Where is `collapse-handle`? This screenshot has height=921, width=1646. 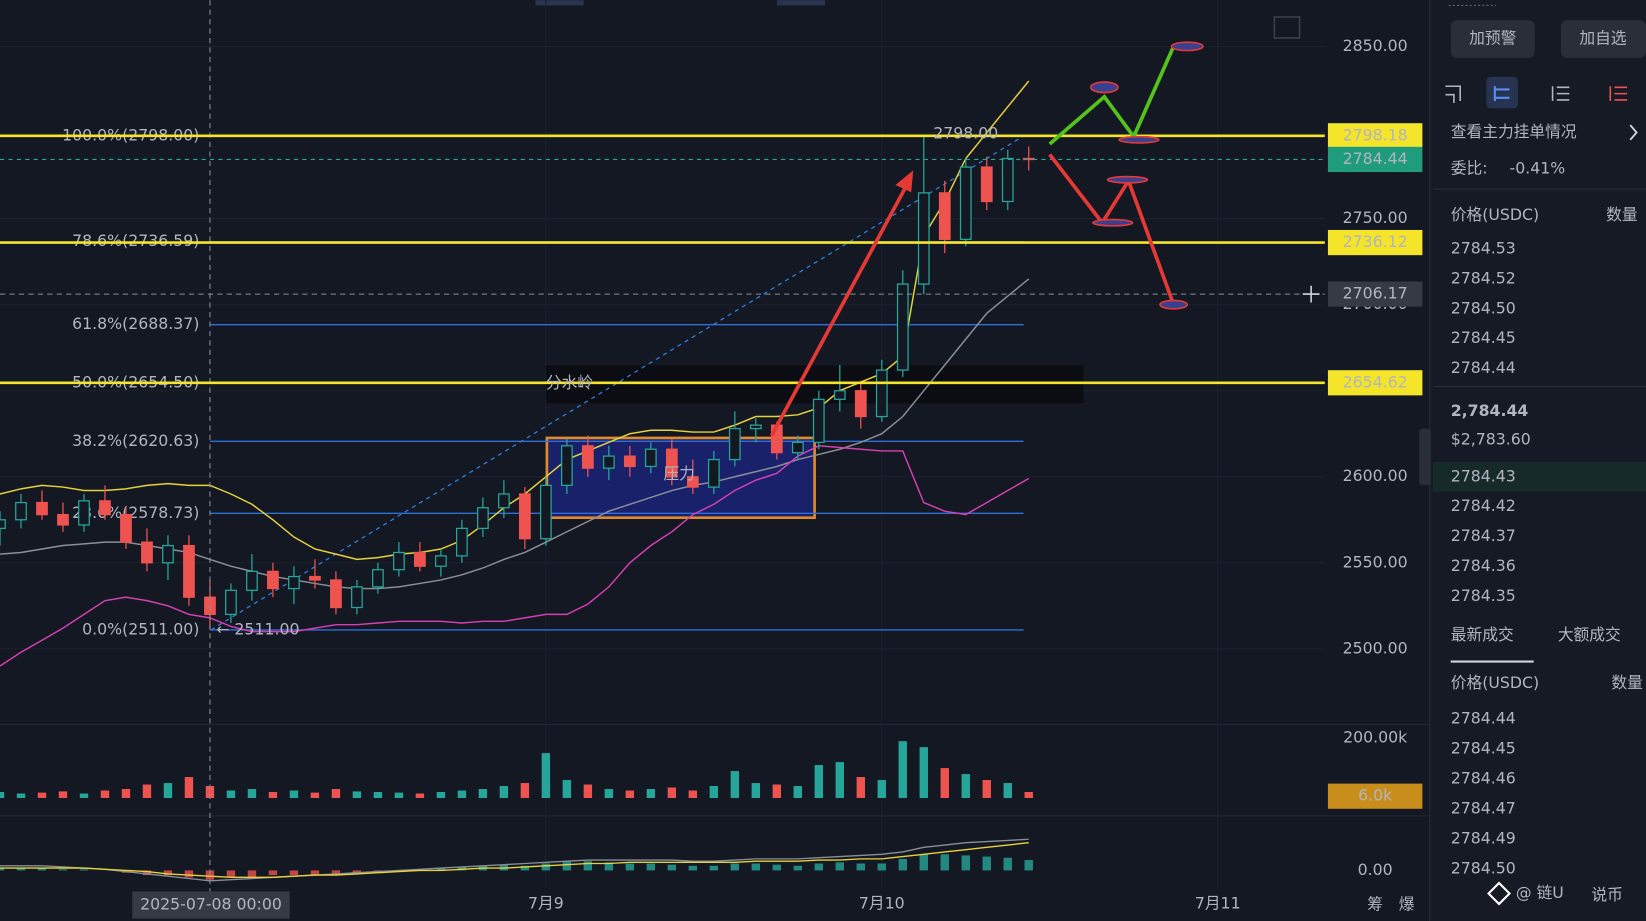
collapse-handle is located at coordinates (1425, 457).